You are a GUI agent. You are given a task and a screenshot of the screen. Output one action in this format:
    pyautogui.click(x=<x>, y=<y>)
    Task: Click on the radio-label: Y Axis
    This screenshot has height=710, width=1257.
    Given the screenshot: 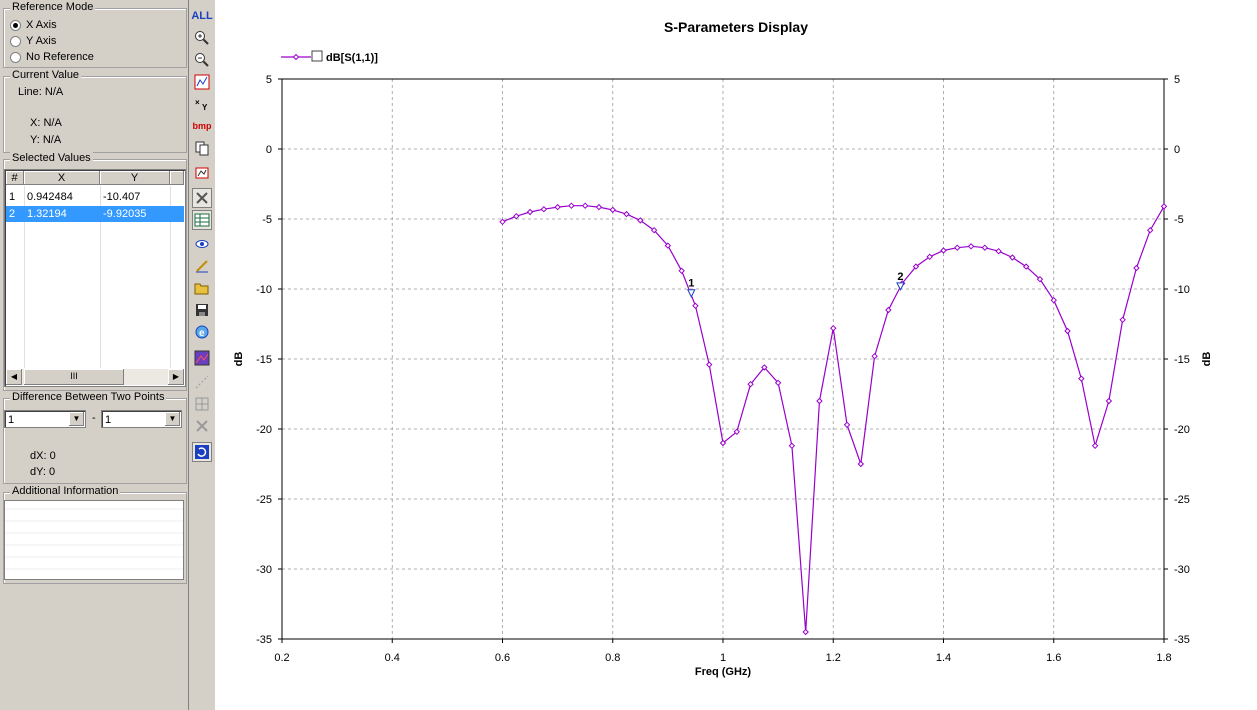 What is the action you would take?
    pyautogui.click(x=41, y=41)
    